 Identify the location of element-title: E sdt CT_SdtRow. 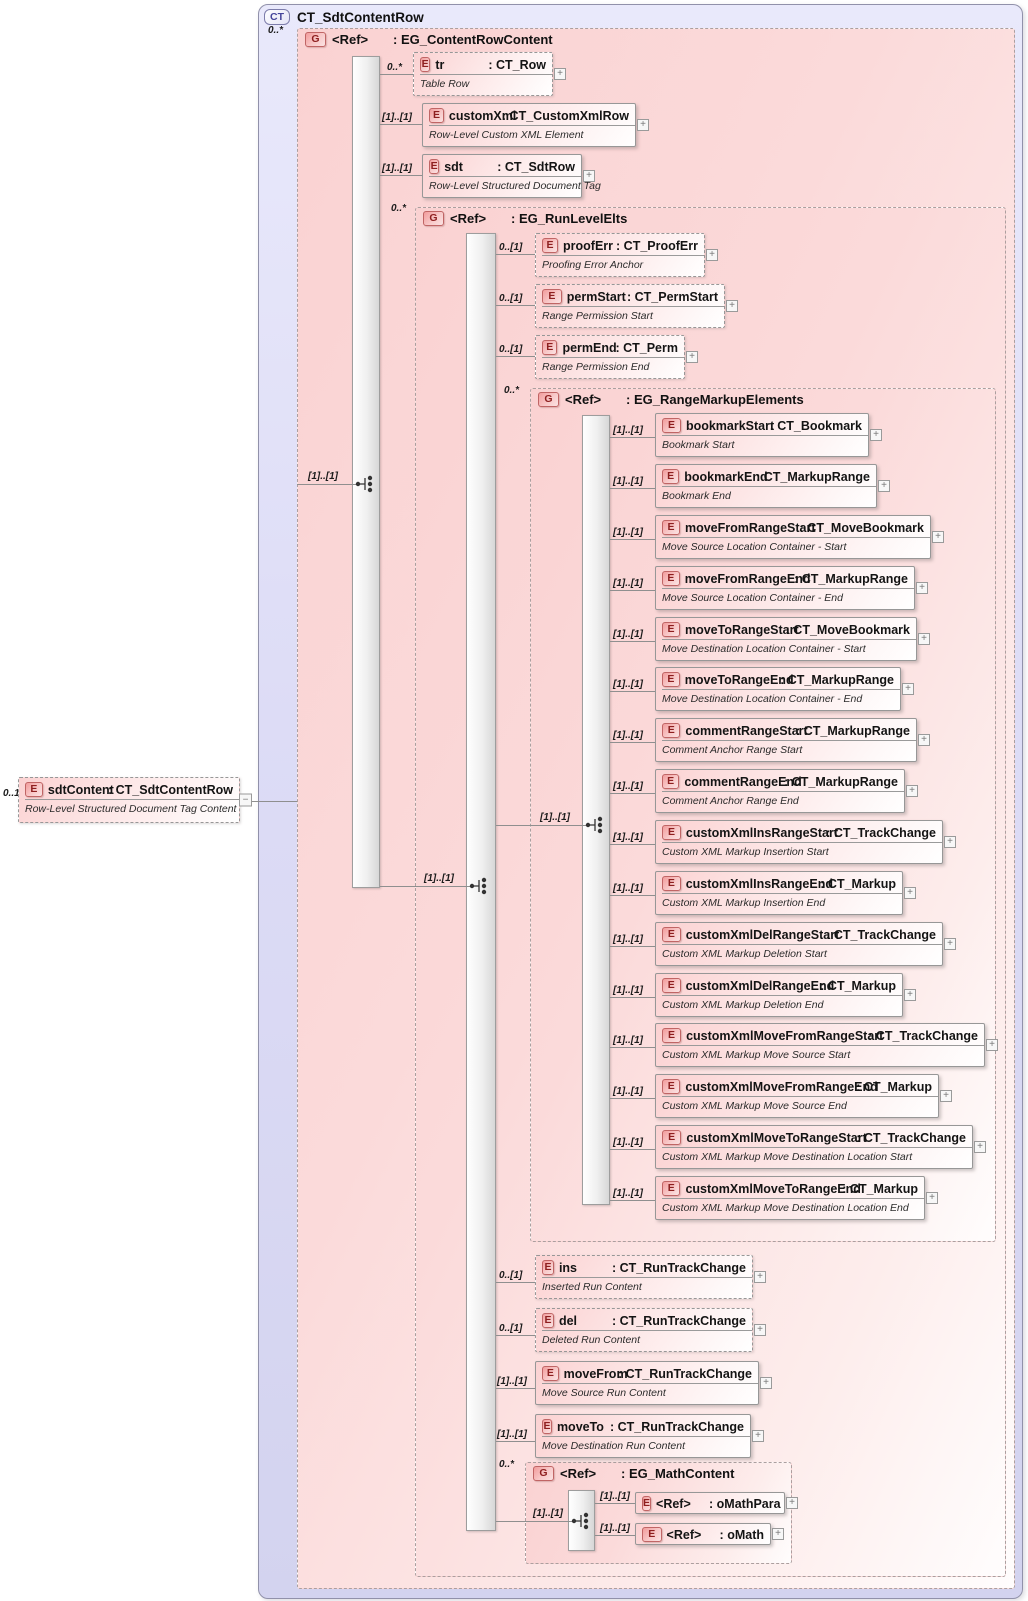
(502, 165).